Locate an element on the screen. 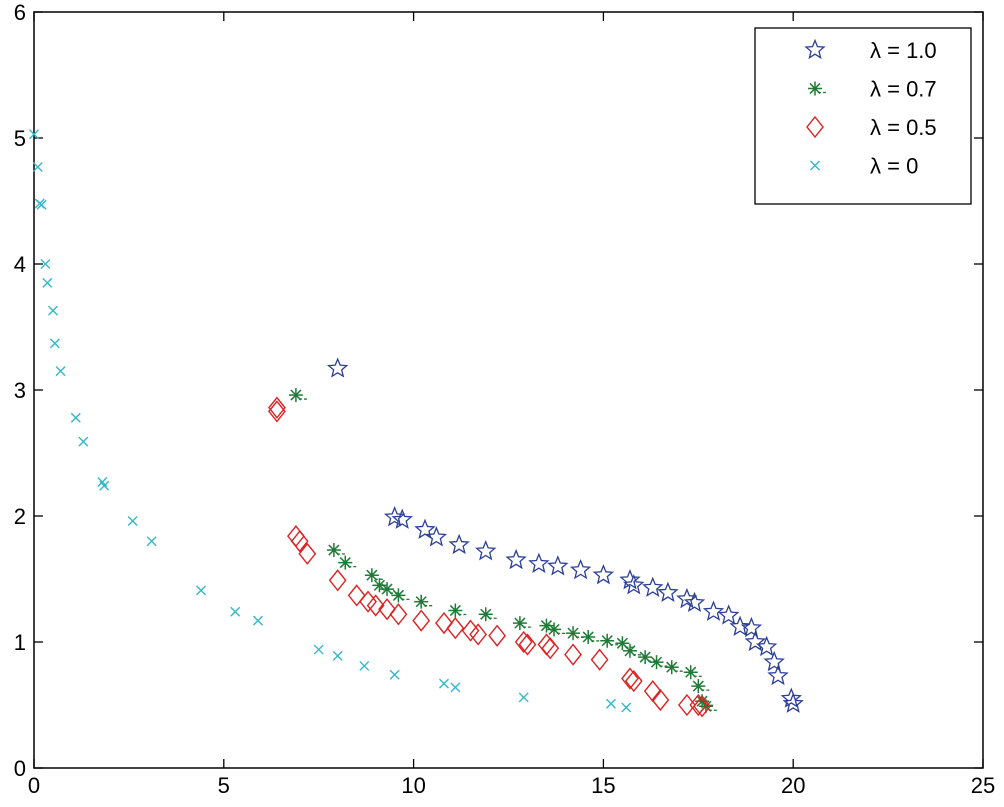 The height and width of the screenshot is (807, 1004). y-tick-label: 3 is located at coordinates (20, 390).